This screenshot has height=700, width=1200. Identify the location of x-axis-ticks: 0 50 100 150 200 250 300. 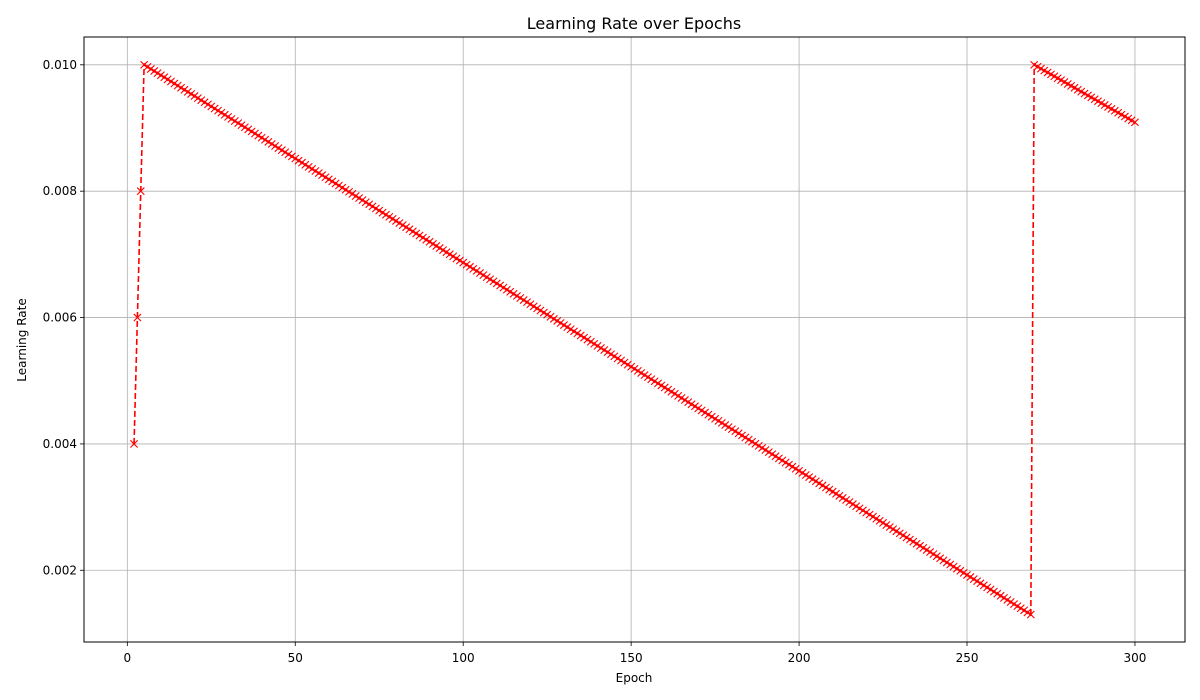
(635, 653).